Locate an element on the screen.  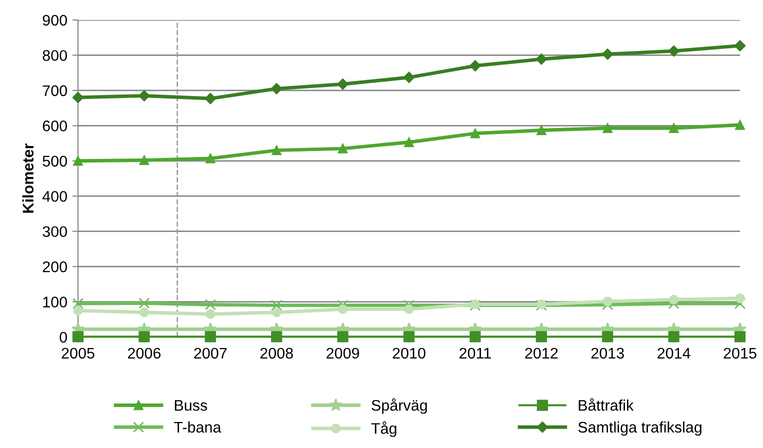
y-axis-title: Kilometer is located at coordinates (28, 178).